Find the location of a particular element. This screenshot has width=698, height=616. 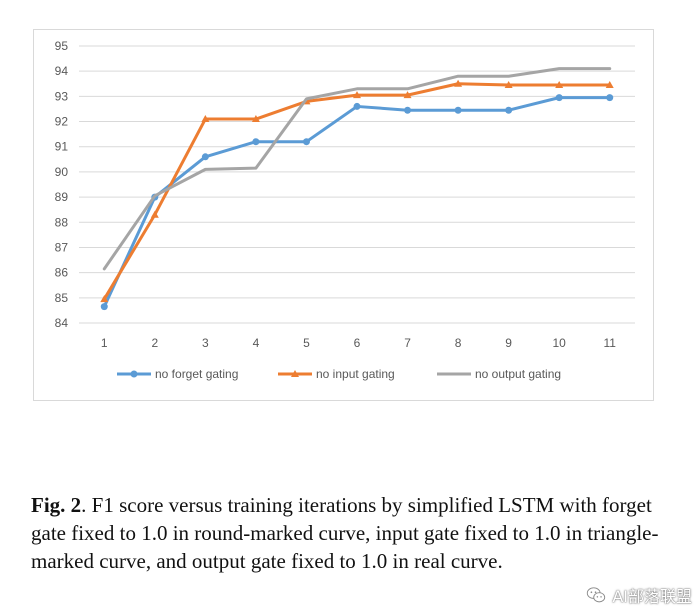

x-tick-label: 11 is located at coordinates (609, 343).